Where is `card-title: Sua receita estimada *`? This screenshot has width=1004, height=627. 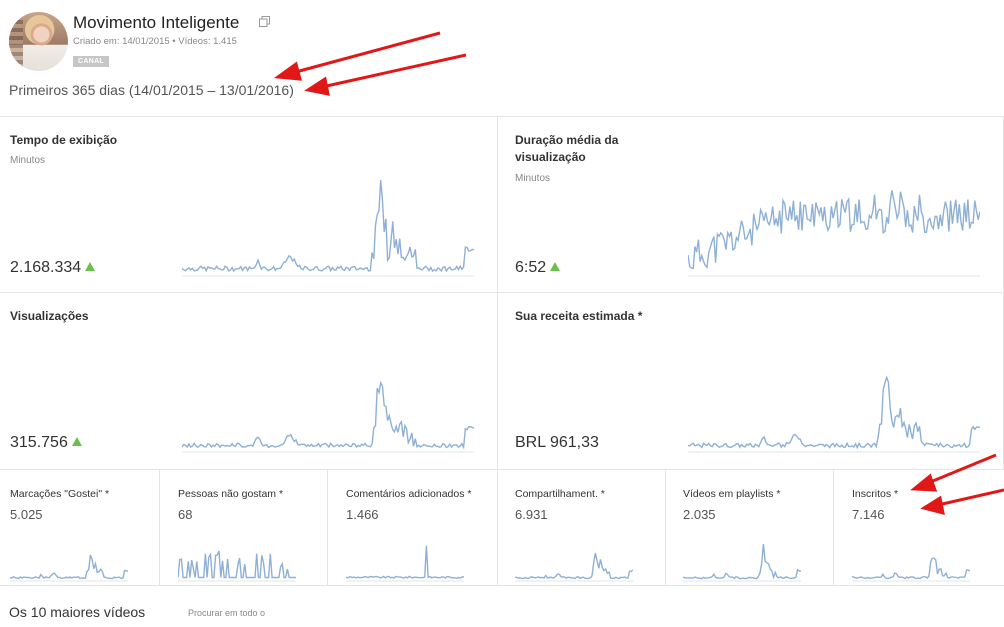 card-title: Sua receita estimada * is located at coordinates (579, 316).